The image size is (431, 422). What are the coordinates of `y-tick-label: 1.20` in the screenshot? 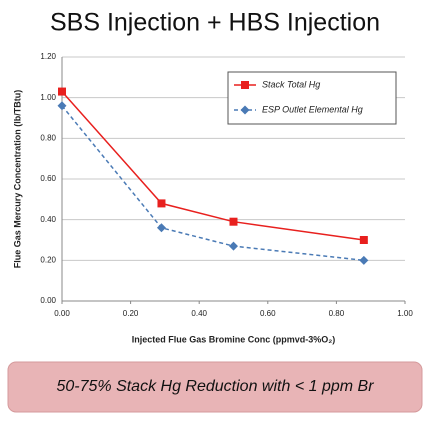 It's located at (48, 56).